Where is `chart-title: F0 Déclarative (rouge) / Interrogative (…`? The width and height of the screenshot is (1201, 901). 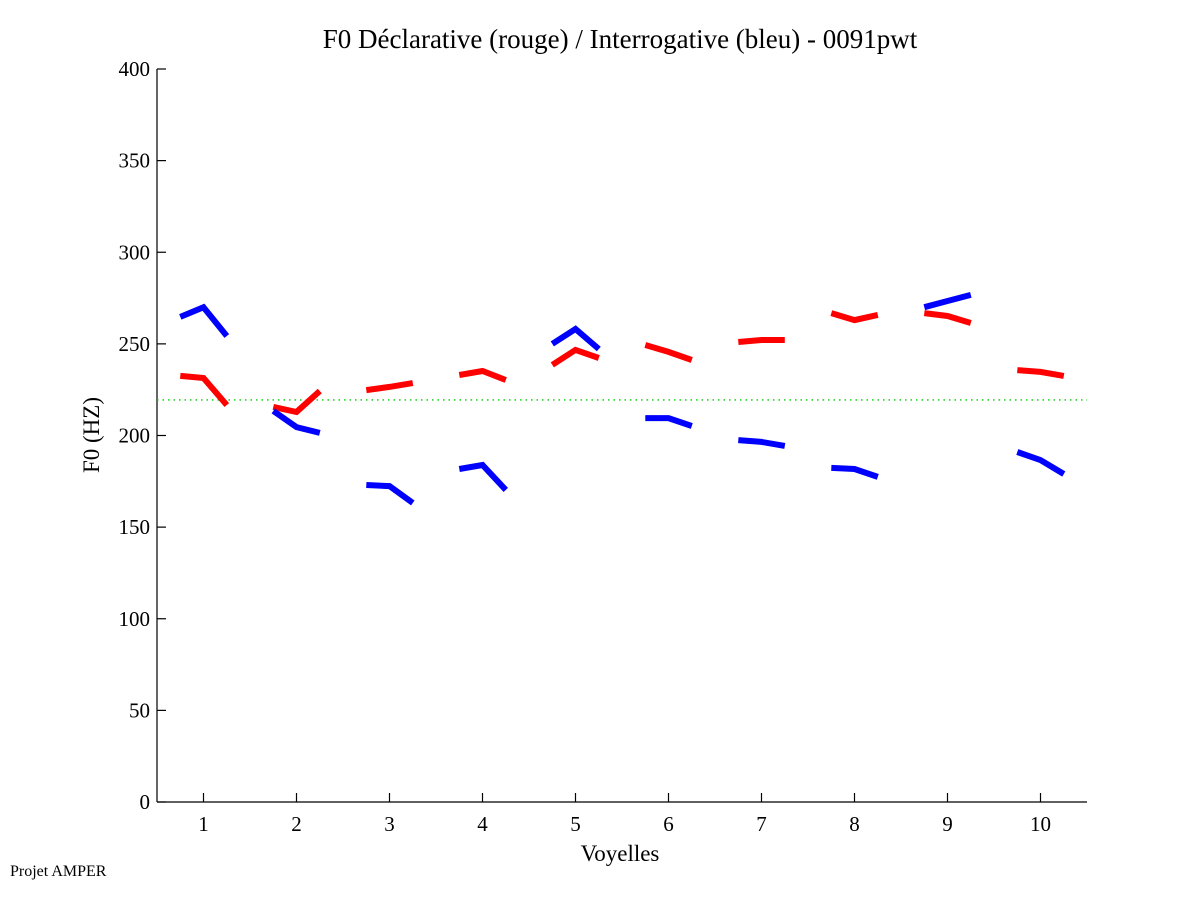 chart-title: F0 Déclarative (rouge) / Interrogative (… is located at coordinates (620, 39).